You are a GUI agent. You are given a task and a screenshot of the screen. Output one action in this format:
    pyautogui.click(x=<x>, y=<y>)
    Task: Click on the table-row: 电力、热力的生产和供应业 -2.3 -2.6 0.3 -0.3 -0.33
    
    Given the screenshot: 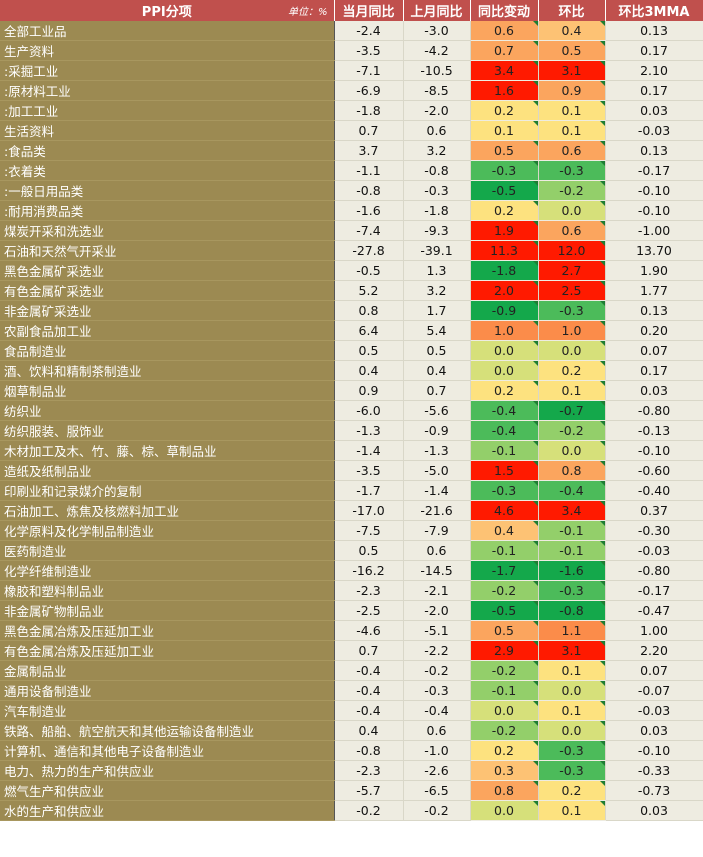 What is the action you would take?
    pyautogui.click(x=351, y=770)
    